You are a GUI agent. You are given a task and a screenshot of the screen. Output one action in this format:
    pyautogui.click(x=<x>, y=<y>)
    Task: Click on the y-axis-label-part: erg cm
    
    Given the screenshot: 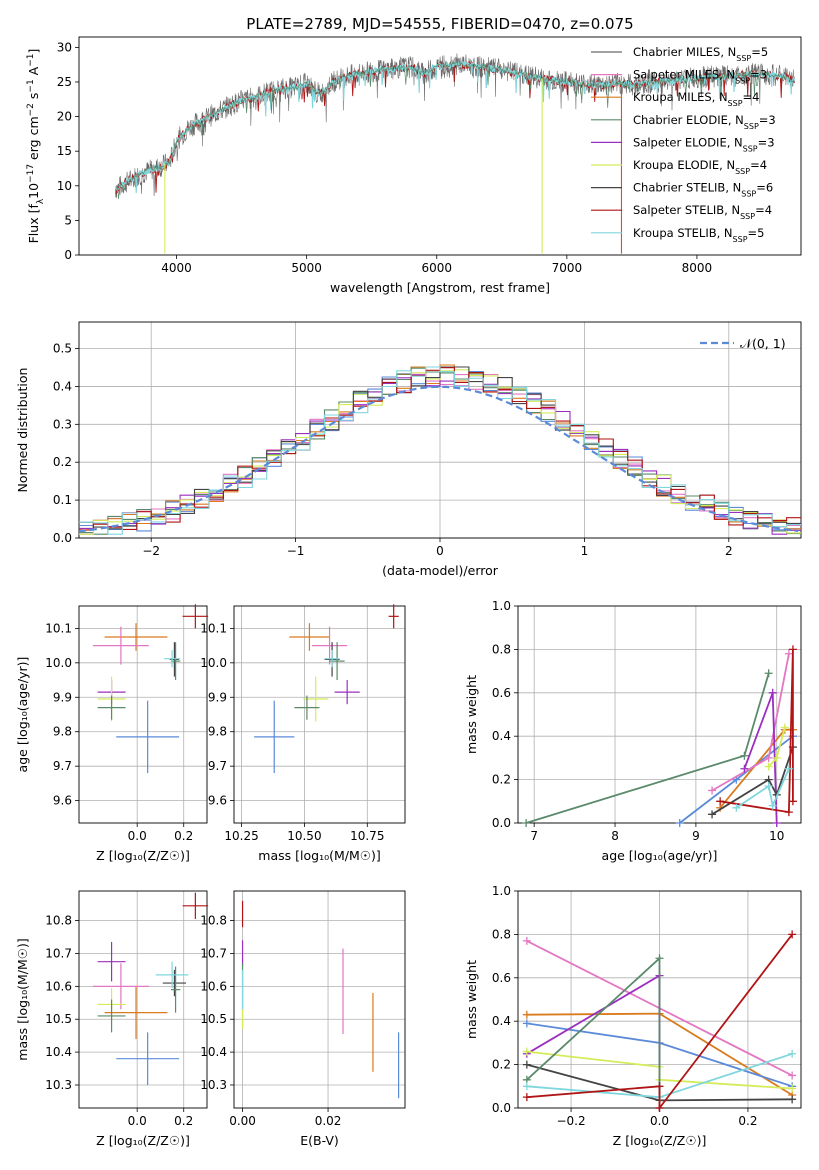 What is the action you would take?
    pyautogui.click(x=33, y=140)
    